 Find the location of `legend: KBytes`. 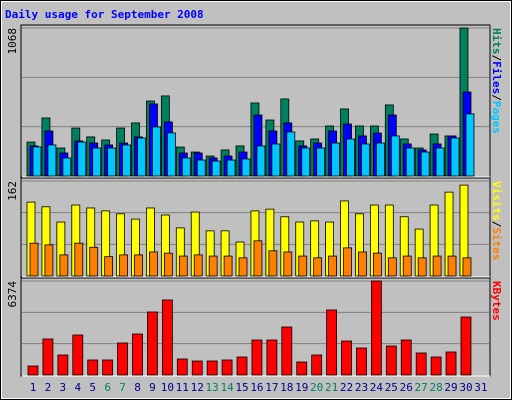

legend: KBytes is located at coordinates (496, 301).